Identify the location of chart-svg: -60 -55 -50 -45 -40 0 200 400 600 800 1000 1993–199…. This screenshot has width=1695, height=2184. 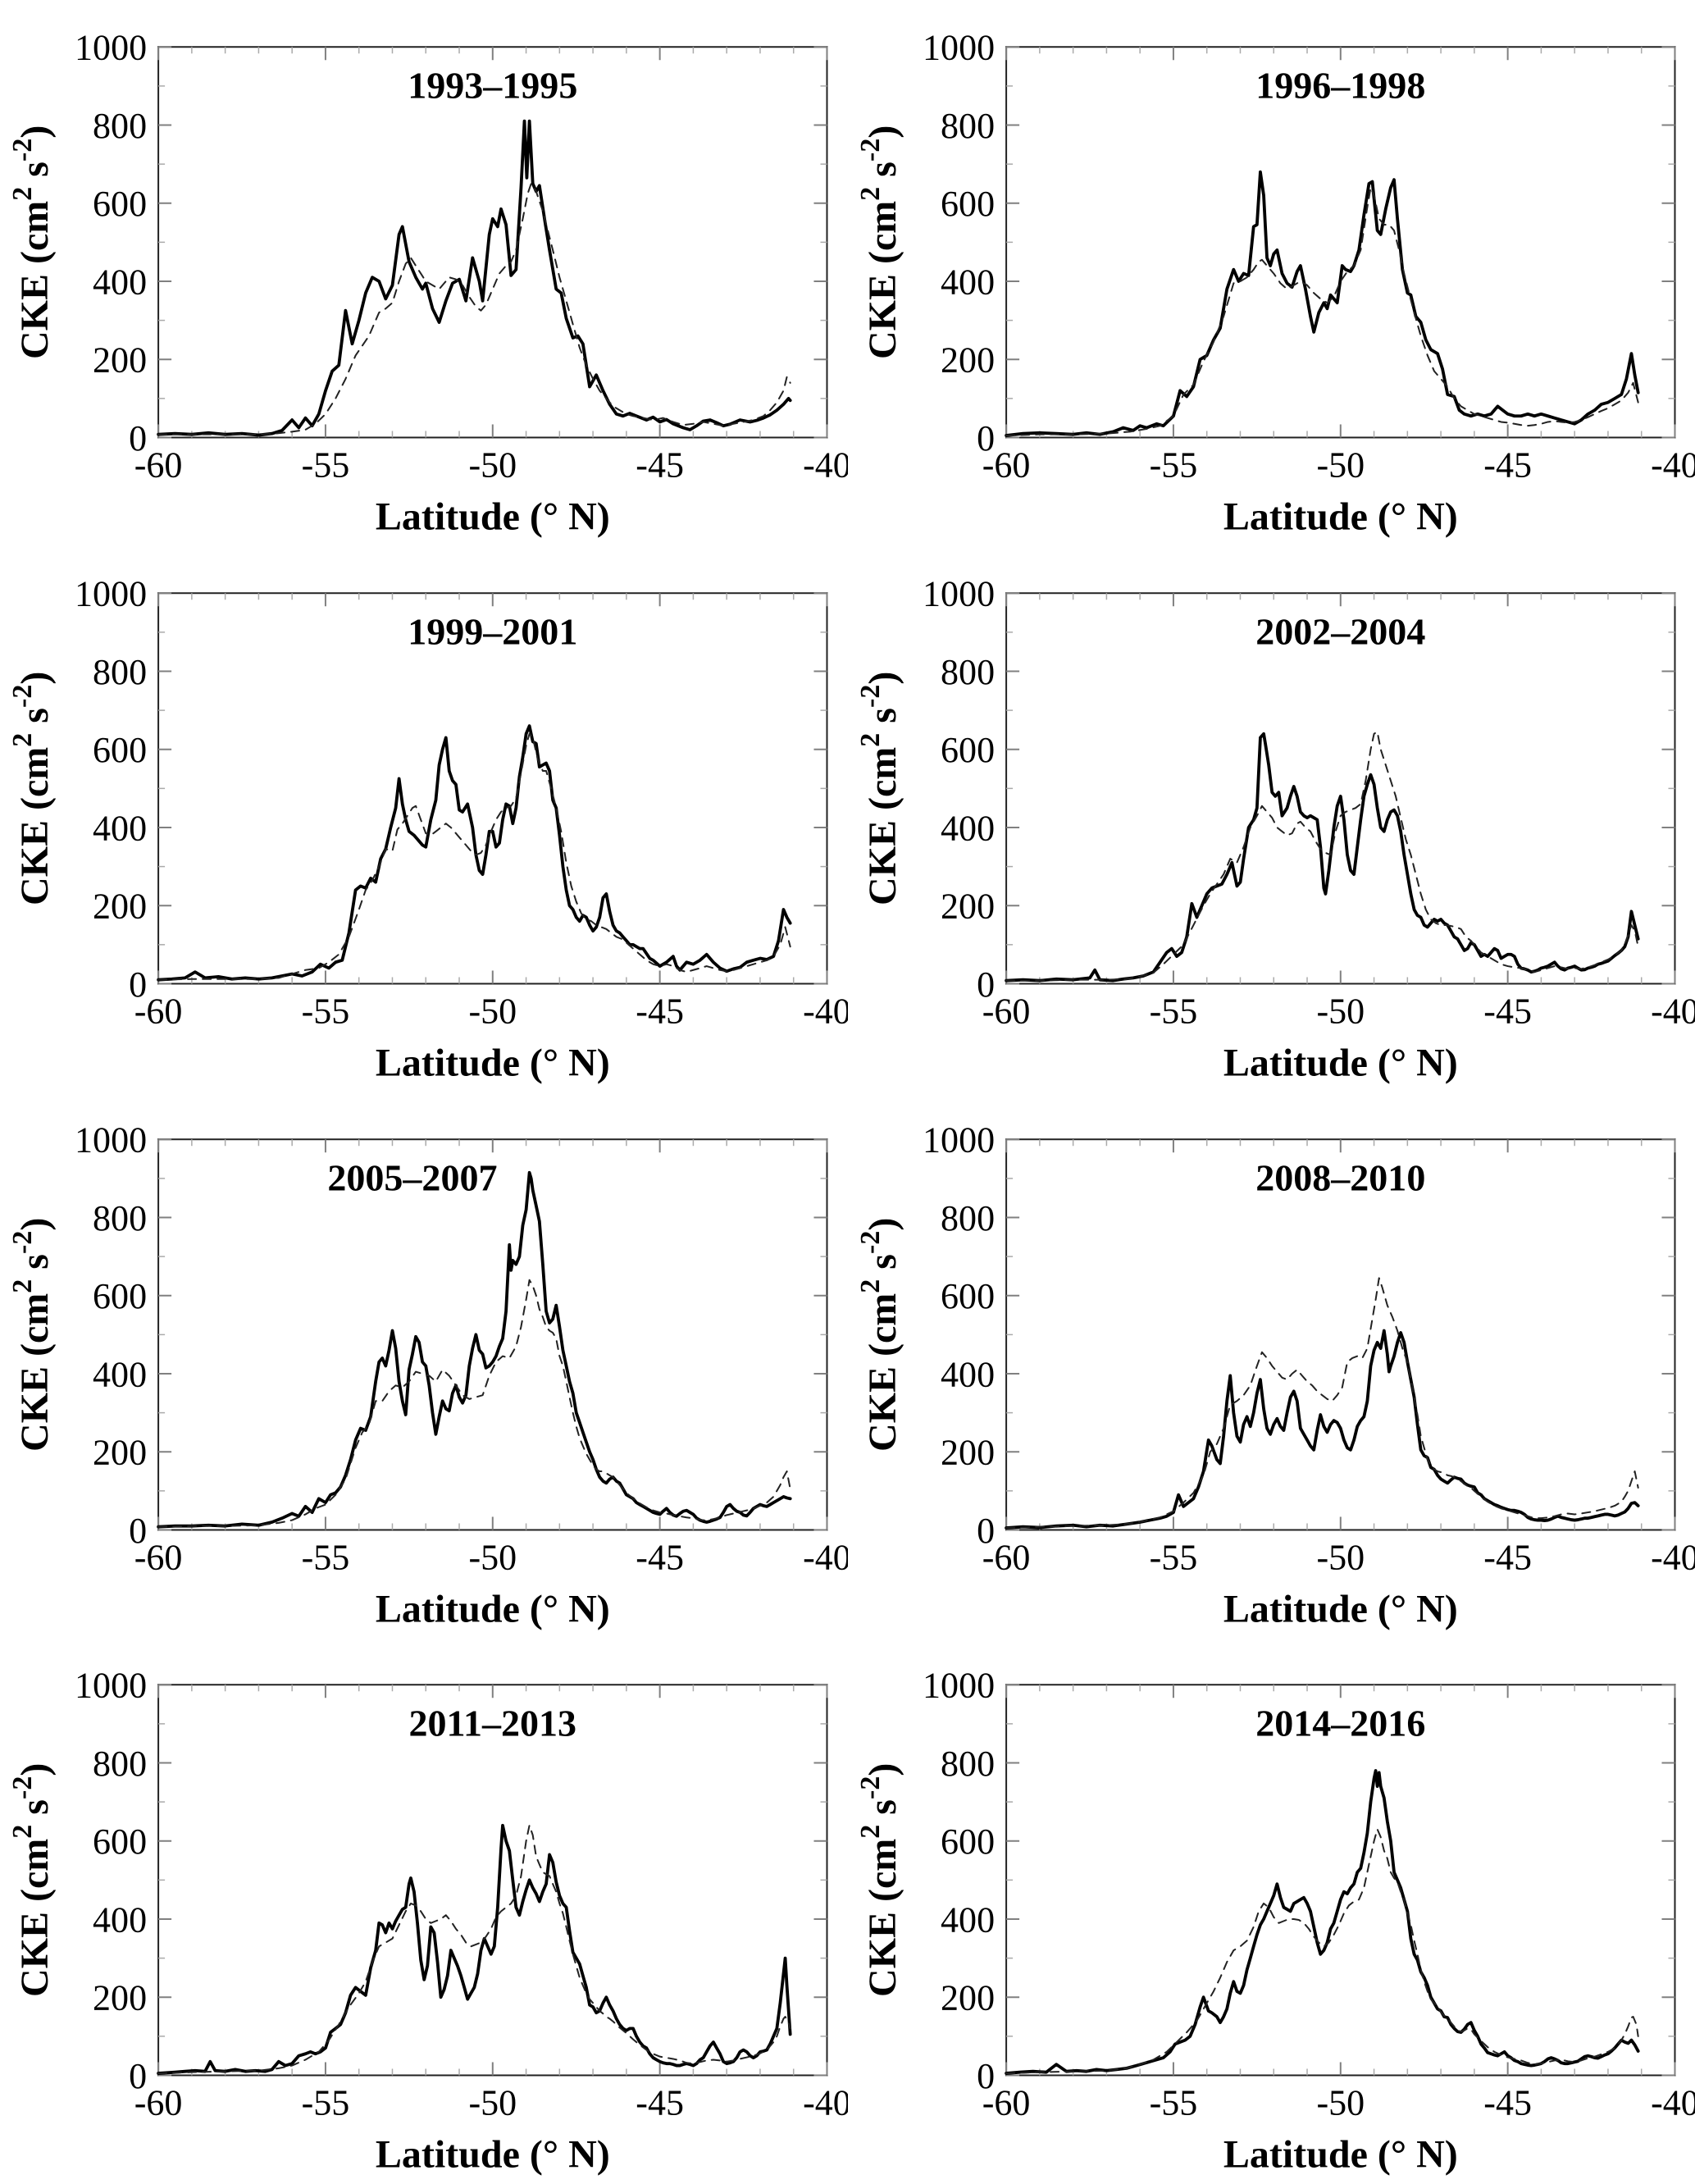
(427, 283).